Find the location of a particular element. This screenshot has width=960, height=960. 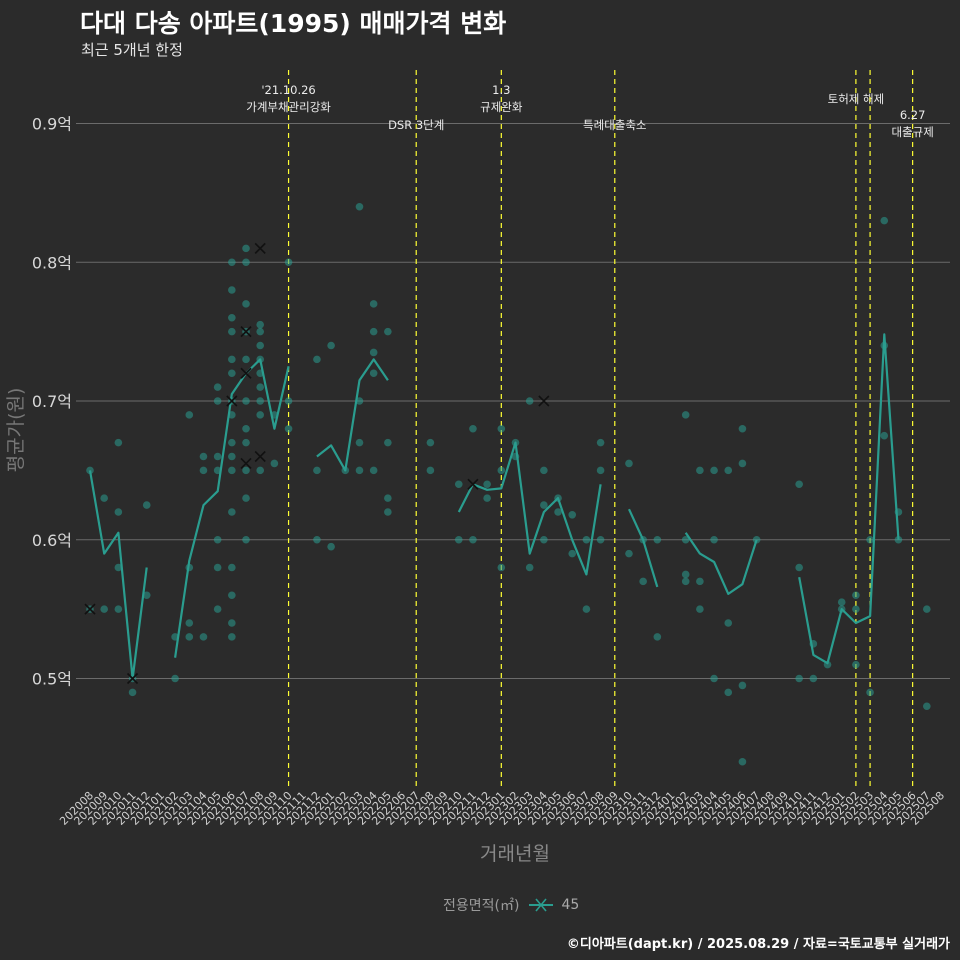

y-tick-label: 0.6억 is located at coordinates (52, 540).